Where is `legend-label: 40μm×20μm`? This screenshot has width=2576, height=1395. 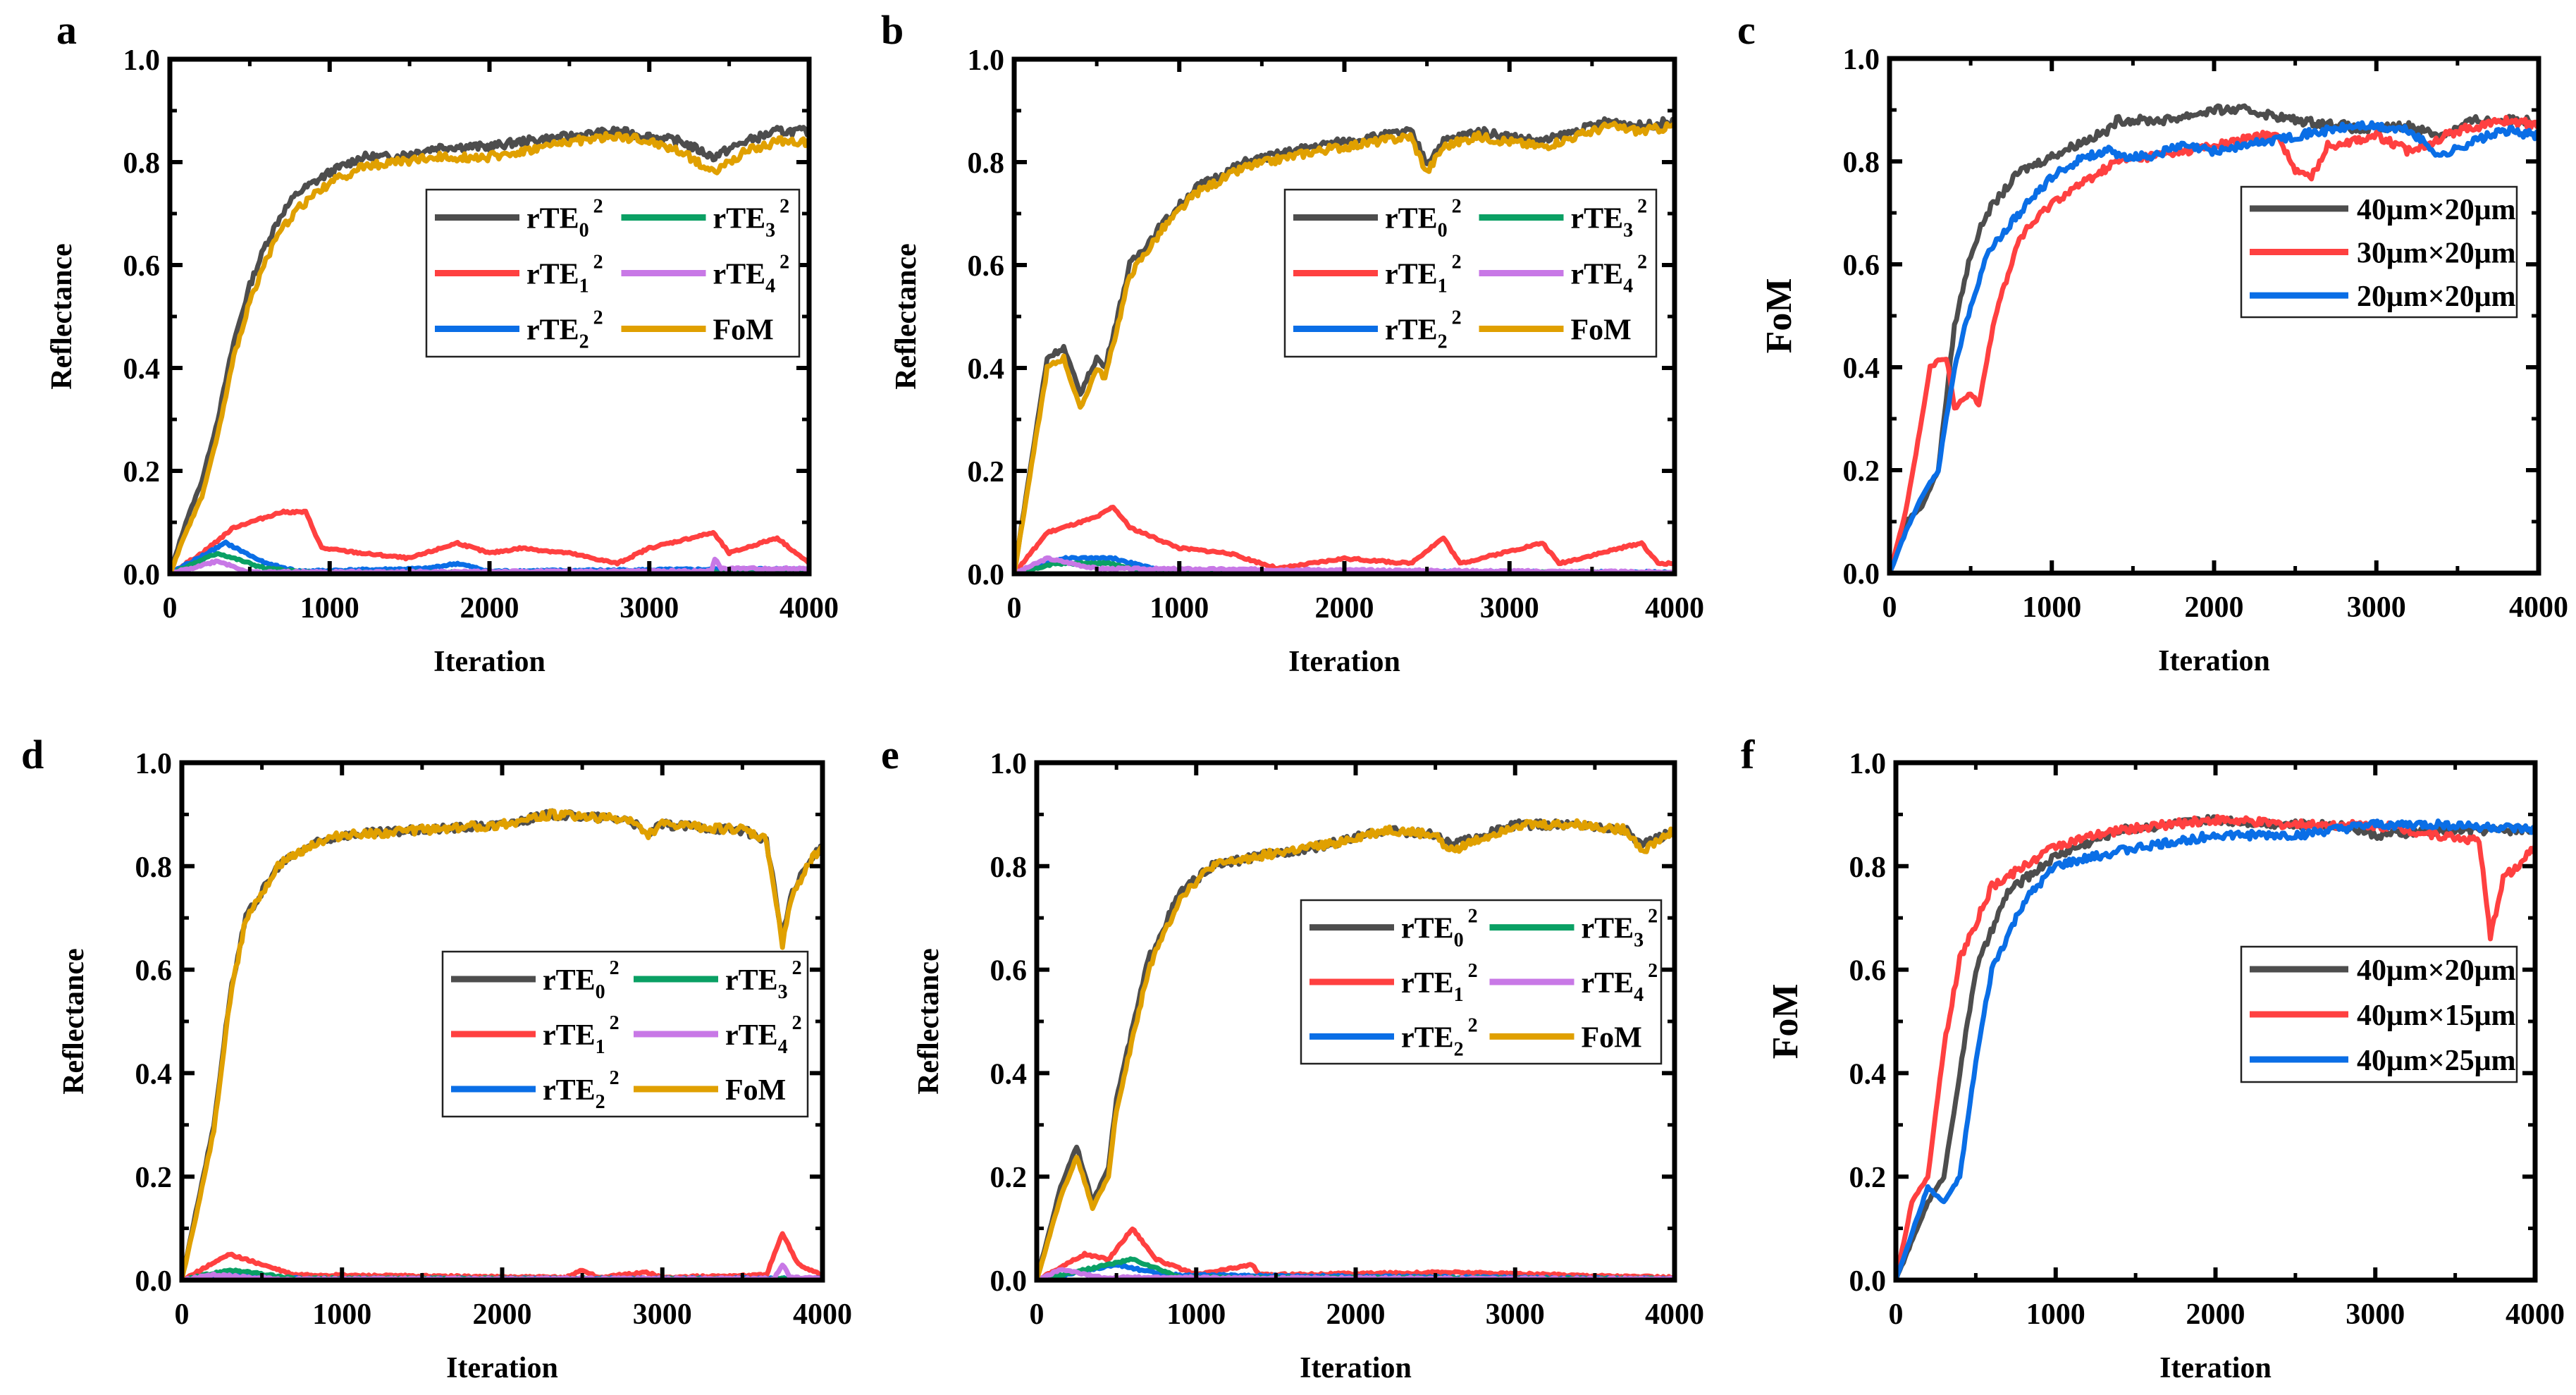
legend-label: 40μm×20μm is located at coordinates (2436, 970).